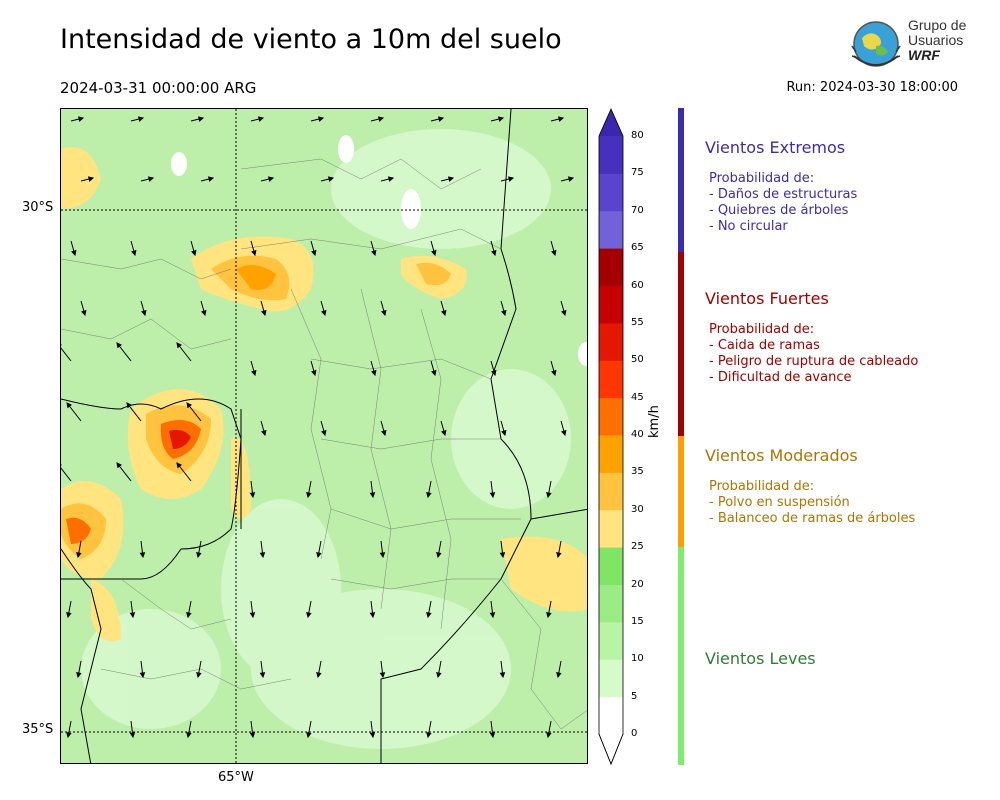  What do you see at coordinates (634, 696) in the screenshot?
I see `colorbar-tick-label: 5` at bounding box center [634, 696].